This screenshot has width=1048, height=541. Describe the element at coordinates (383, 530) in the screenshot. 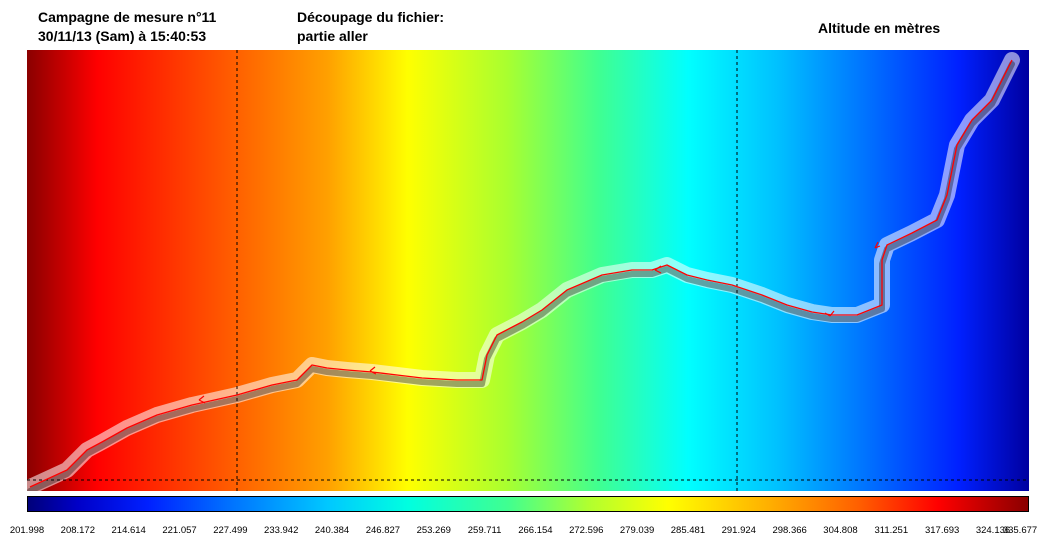

I see `colorbar-tick-label: 246.827` at that location.